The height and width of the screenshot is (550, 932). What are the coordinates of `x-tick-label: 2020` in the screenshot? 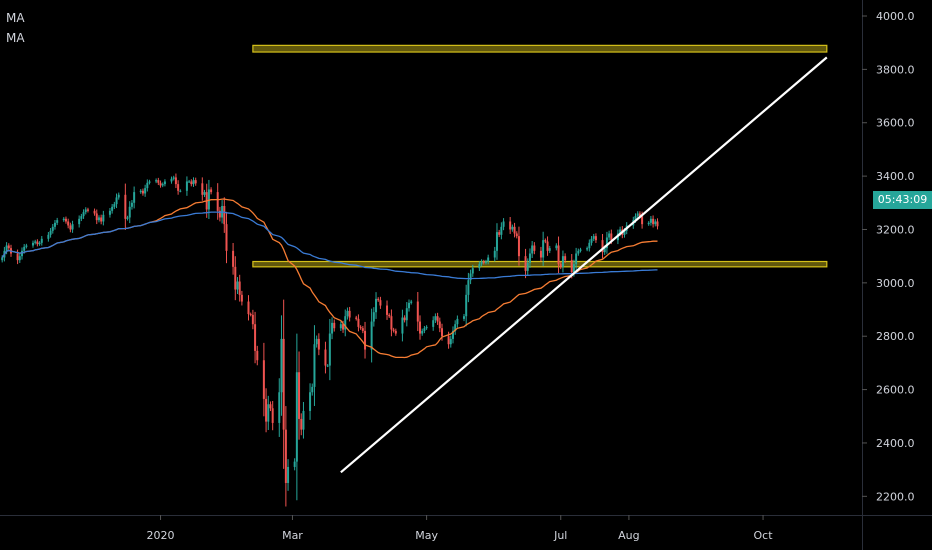 It's located at (161, 535).